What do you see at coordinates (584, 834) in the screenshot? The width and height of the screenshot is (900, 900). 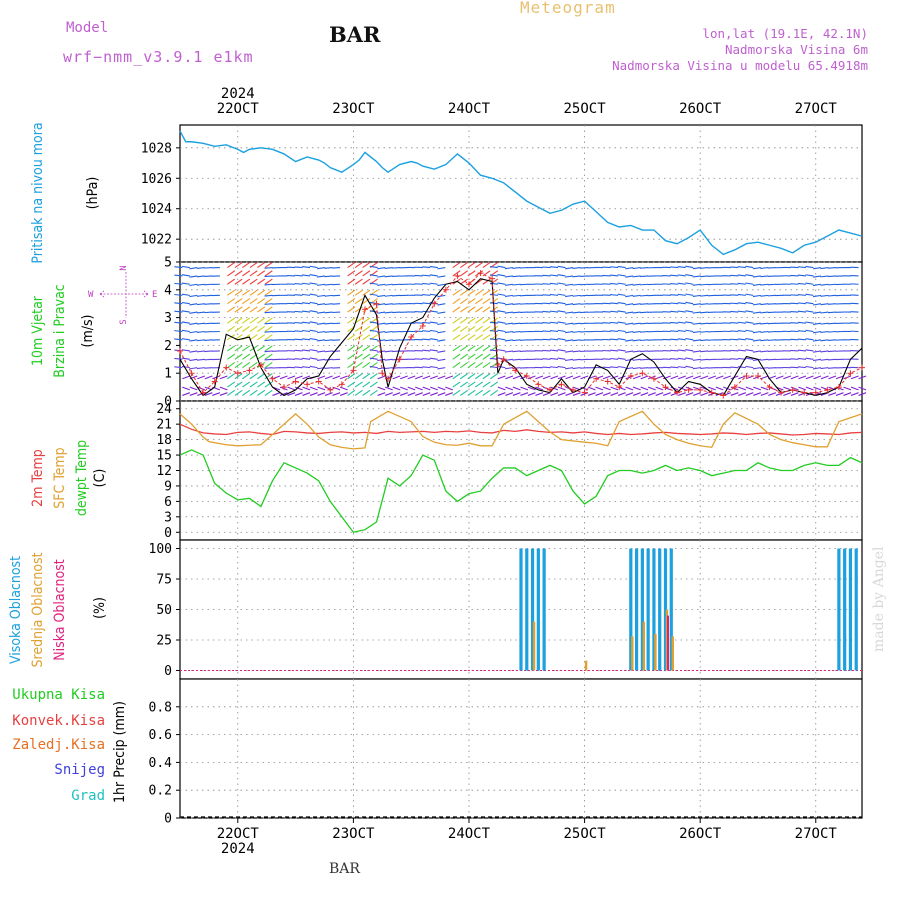 I see `x-tick-label-bottom: 25OCT` at bounding box center [584, 834].